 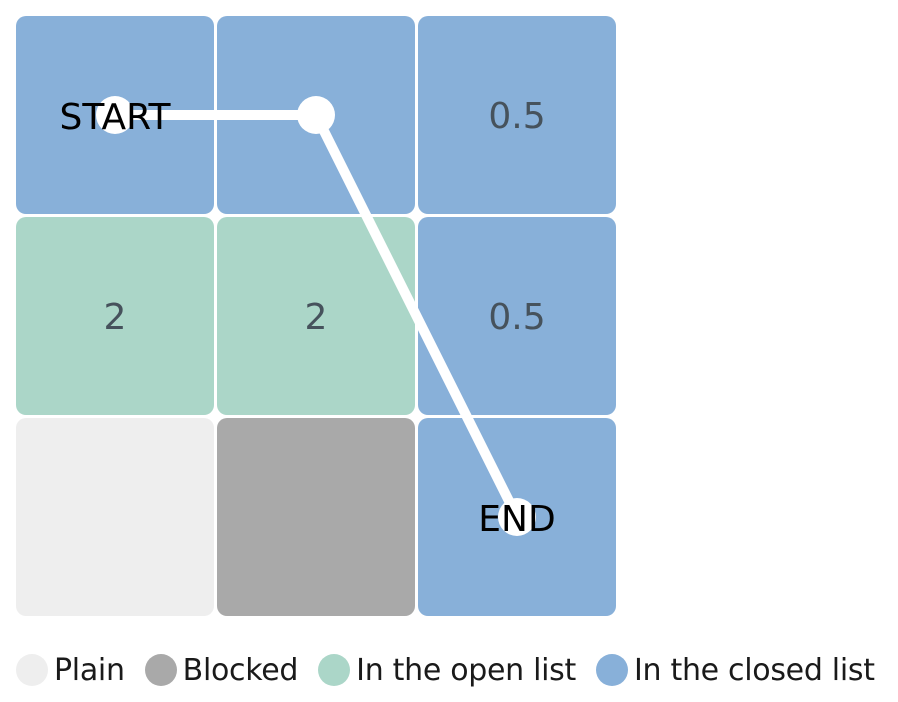 I want to click on grid-cell-r1-c0-open, so click(x=115, y=316).